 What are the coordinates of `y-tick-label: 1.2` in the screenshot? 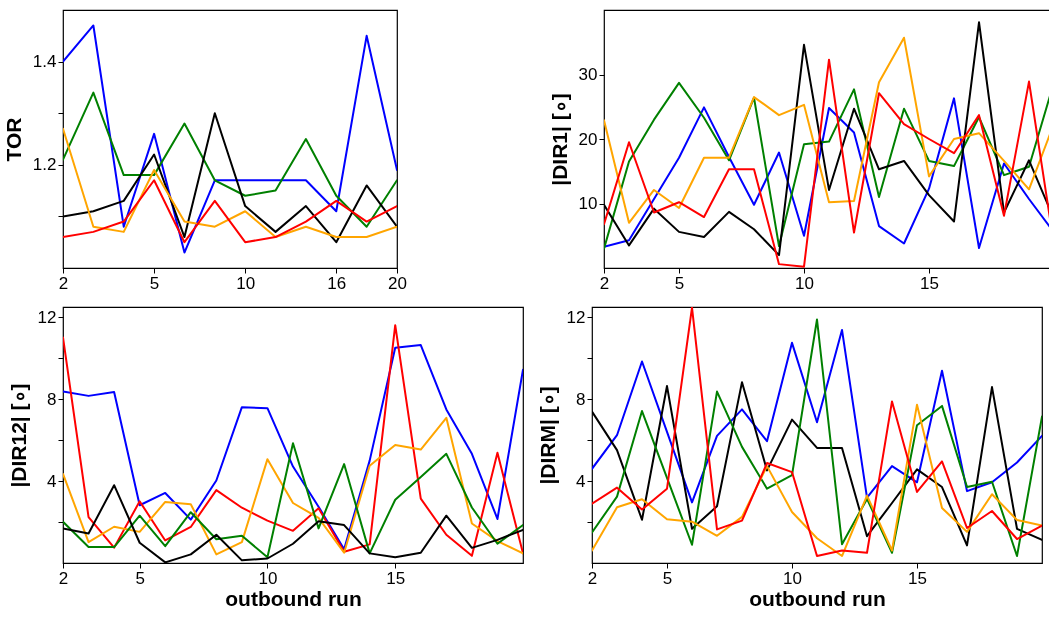 It's located at (44, 165).